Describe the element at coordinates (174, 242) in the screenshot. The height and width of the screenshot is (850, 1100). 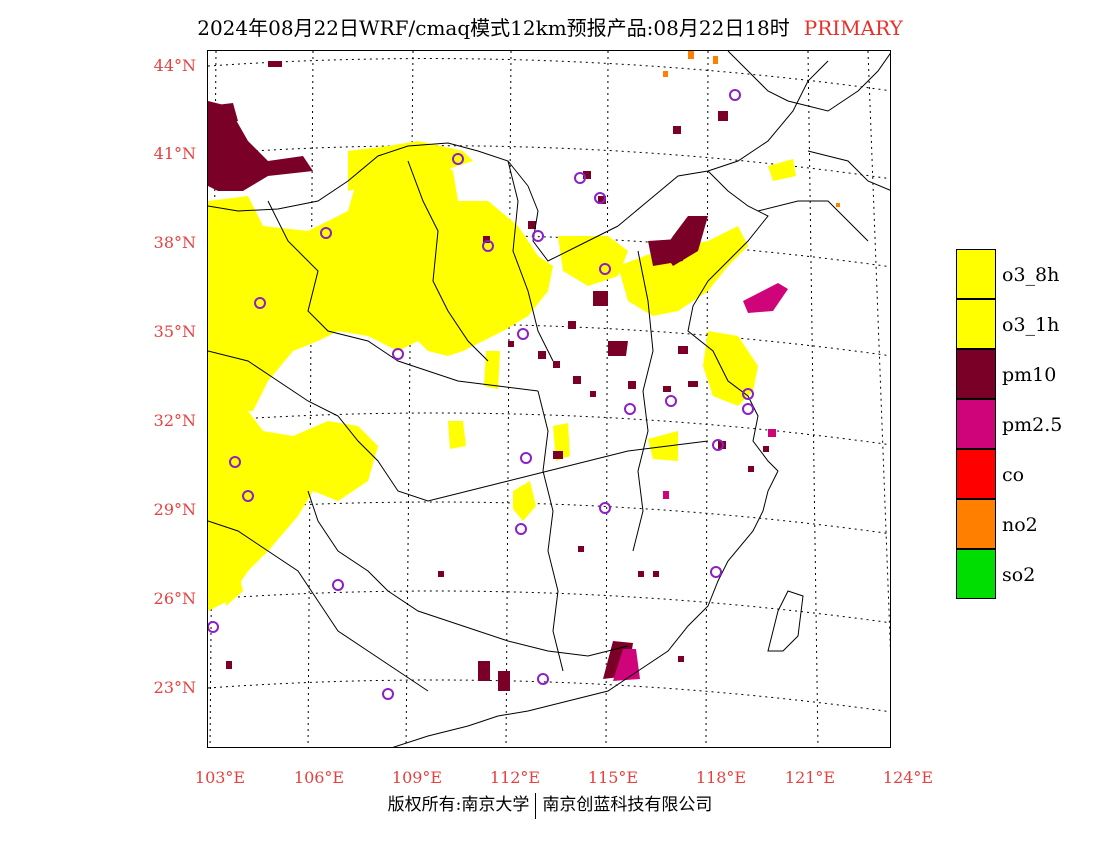
I see `lat-label-38: 38°N` at that location.